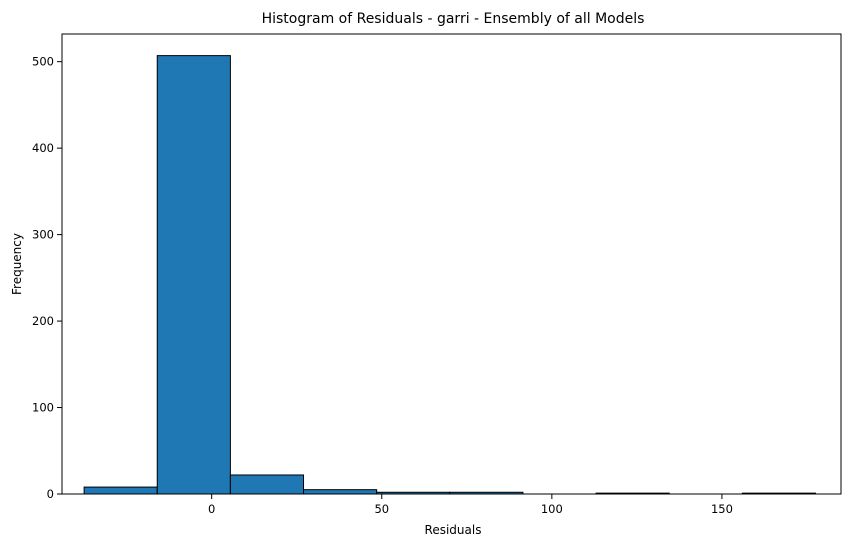  I want to click on y-axis-label: Frequency, so click(17, 264).